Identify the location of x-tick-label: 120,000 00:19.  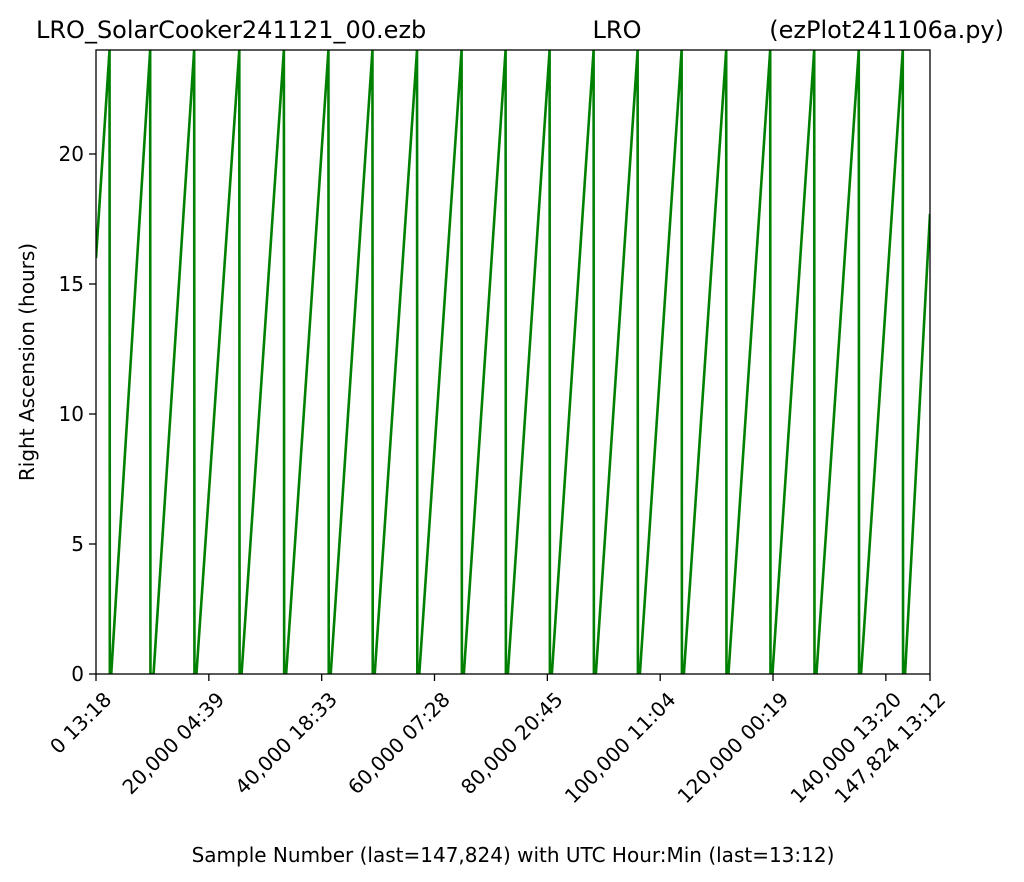
(733, 747).